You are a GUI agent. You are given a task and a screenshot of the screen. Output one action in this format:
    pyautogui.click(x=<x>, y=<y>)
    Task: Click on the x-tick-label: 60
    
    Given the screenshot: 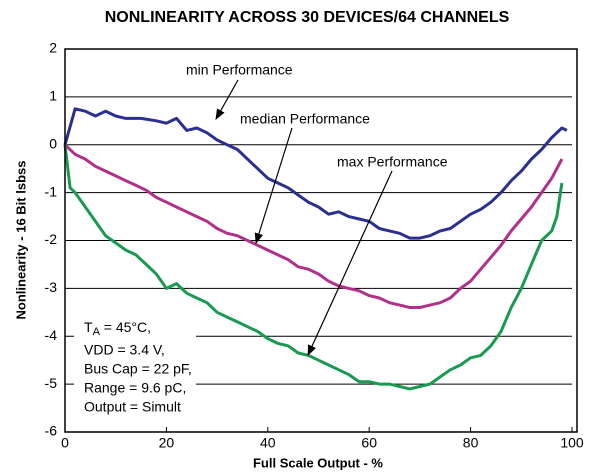 What is the action you would take?
    pyautogui.click(x=369, y=443)
    